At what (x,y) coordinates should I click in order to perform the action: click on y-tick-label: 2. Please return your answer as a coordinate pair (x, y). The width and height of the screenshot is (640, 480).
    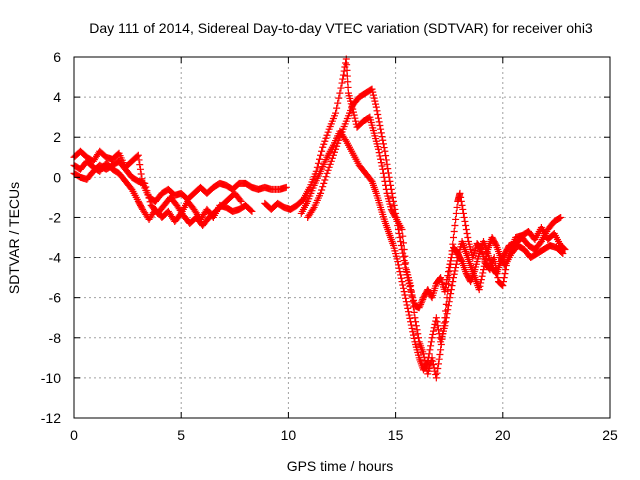
    Looking at the image, I should click on (57, 137).